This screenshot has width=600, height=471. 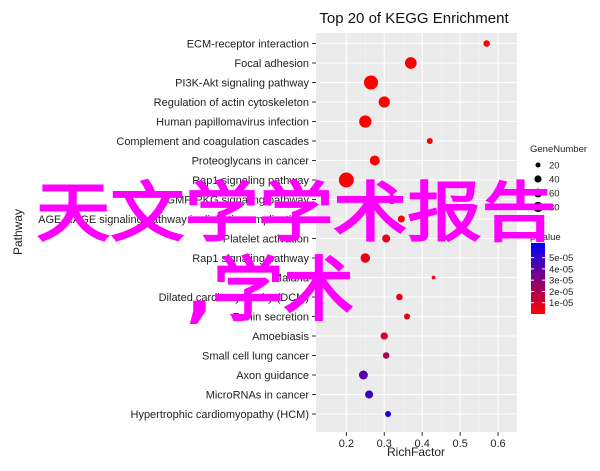 What do you see at coordinates (231, 103) in the screenshot?
I see `pathway-label: Regulation of actin cytoskeleton` at bounding box center [231, 103].